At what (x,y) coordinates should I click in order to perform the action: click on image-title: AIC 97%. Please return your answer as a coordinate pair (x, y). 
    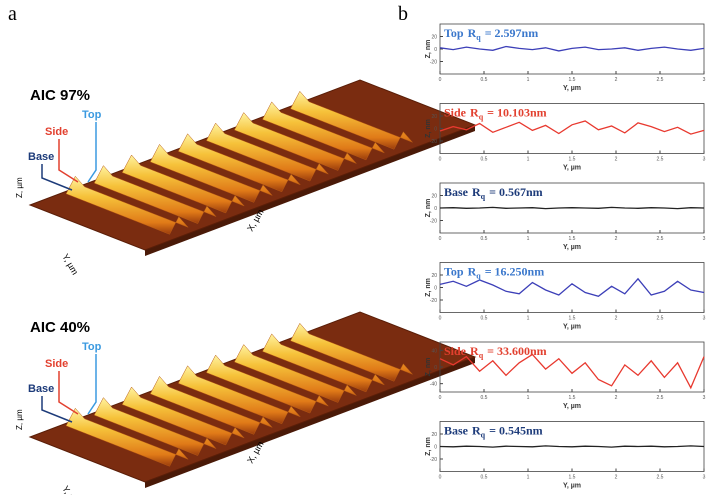
    Looking at the image, I should click on (60, 95).